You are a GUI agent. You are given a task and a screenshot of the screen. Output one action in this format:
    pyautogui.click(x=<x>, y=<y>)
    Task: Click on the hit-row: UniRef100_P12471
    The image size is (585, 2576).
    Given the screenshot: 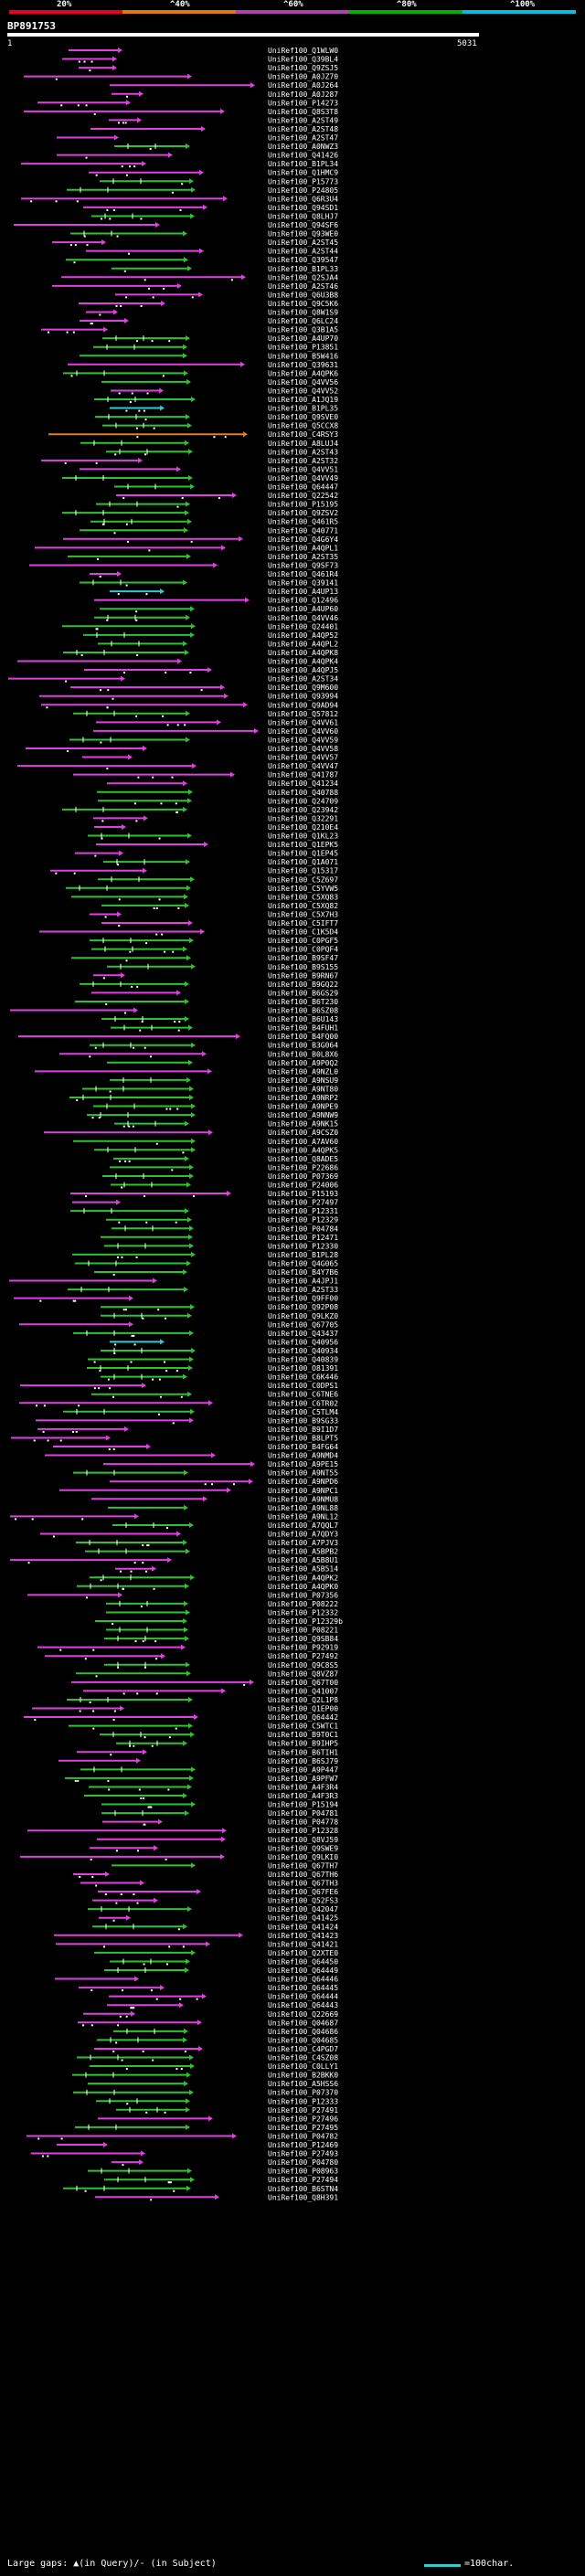 What is the action you would take?
    pyautogui.click(x=220, y=1238)
    